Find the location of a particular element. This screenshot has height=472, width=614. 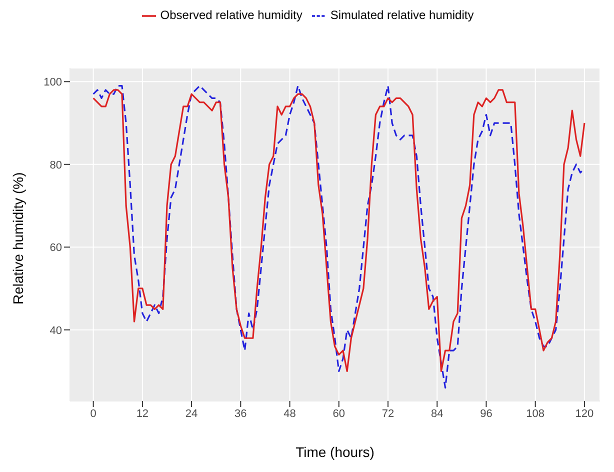

x-tick-label: 108 is located at coordinates (535, 414).